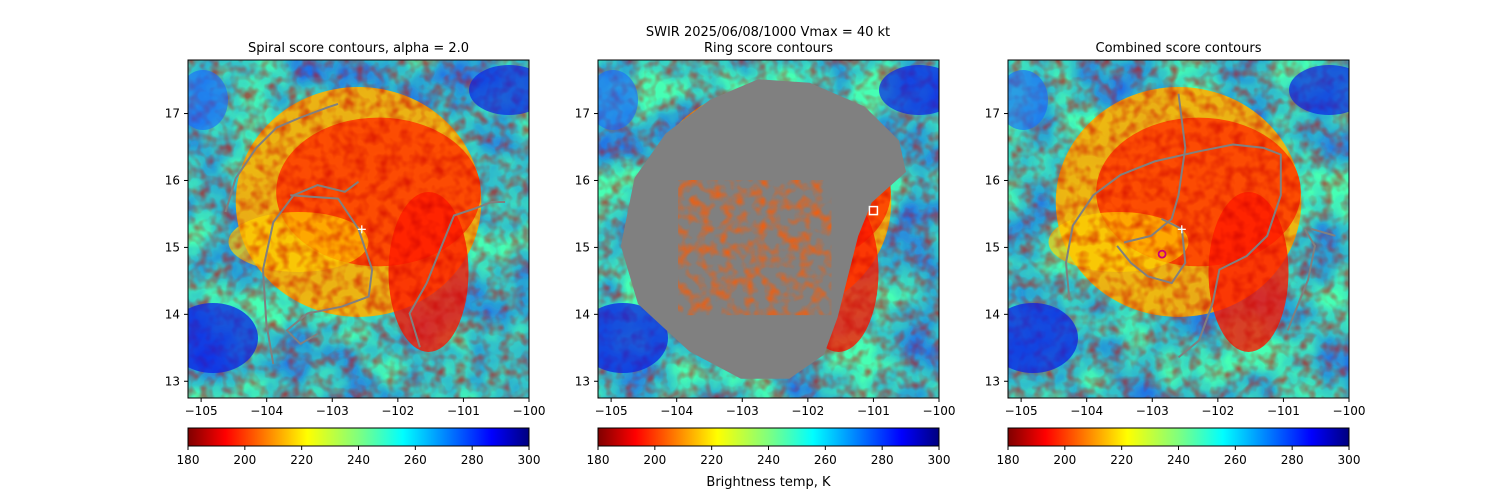 This screenshot has width=1500, height=500. Describe the element at coordinates (768, 48) in the screenshot. I see `panel-title: Ring score contours` at that location.